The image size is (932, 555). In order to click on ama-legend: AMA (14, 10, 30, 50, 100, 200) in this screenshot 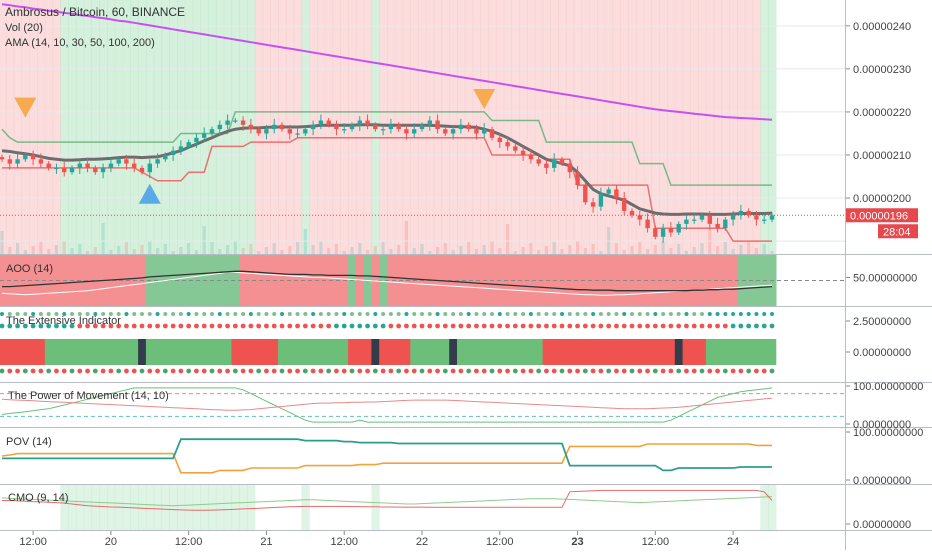, I will do `click(80, 43)`.